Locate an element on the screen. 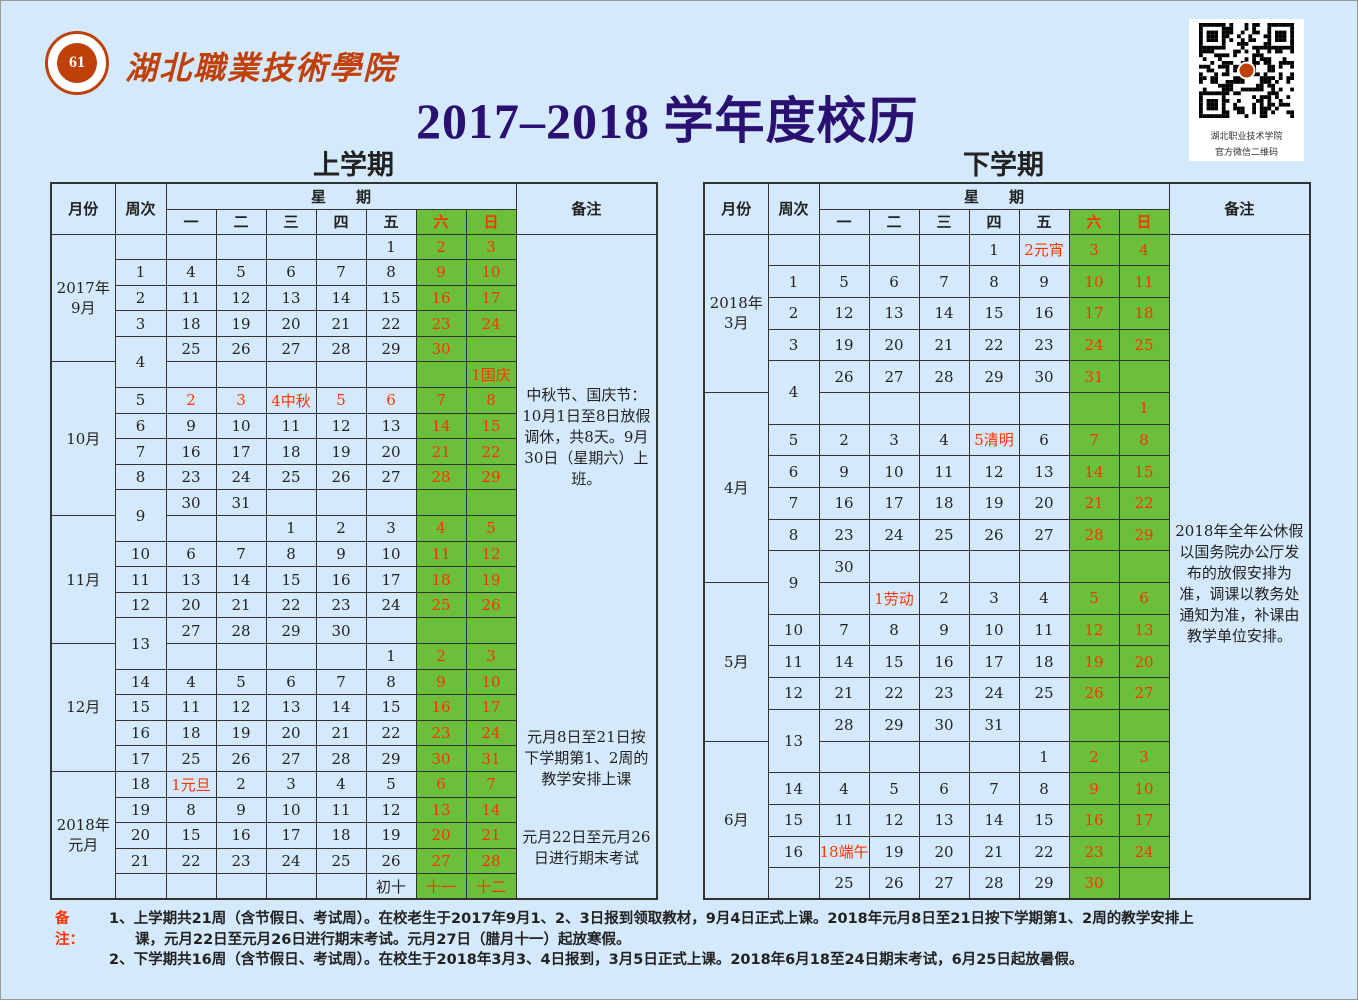 The height and width of the screenshot is (1000, 1358). day-header: 六 is located at coordinates (441, 221).